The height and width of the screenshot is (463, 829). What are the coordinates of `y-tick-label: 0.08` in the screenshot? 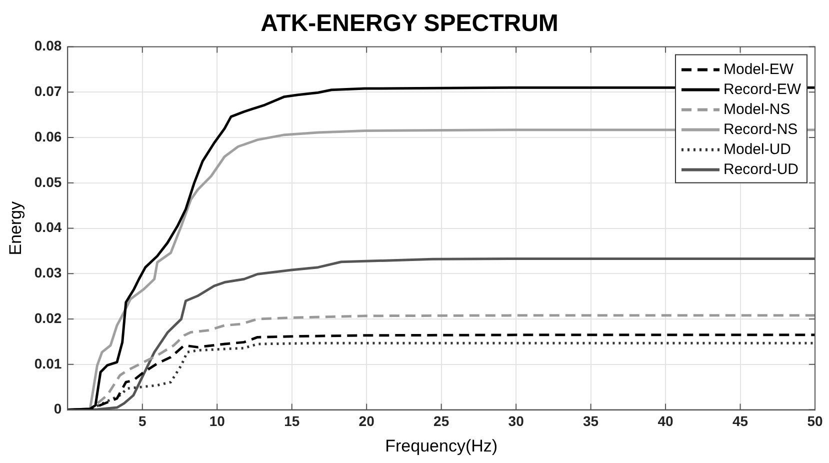 It's located at (48, 46).